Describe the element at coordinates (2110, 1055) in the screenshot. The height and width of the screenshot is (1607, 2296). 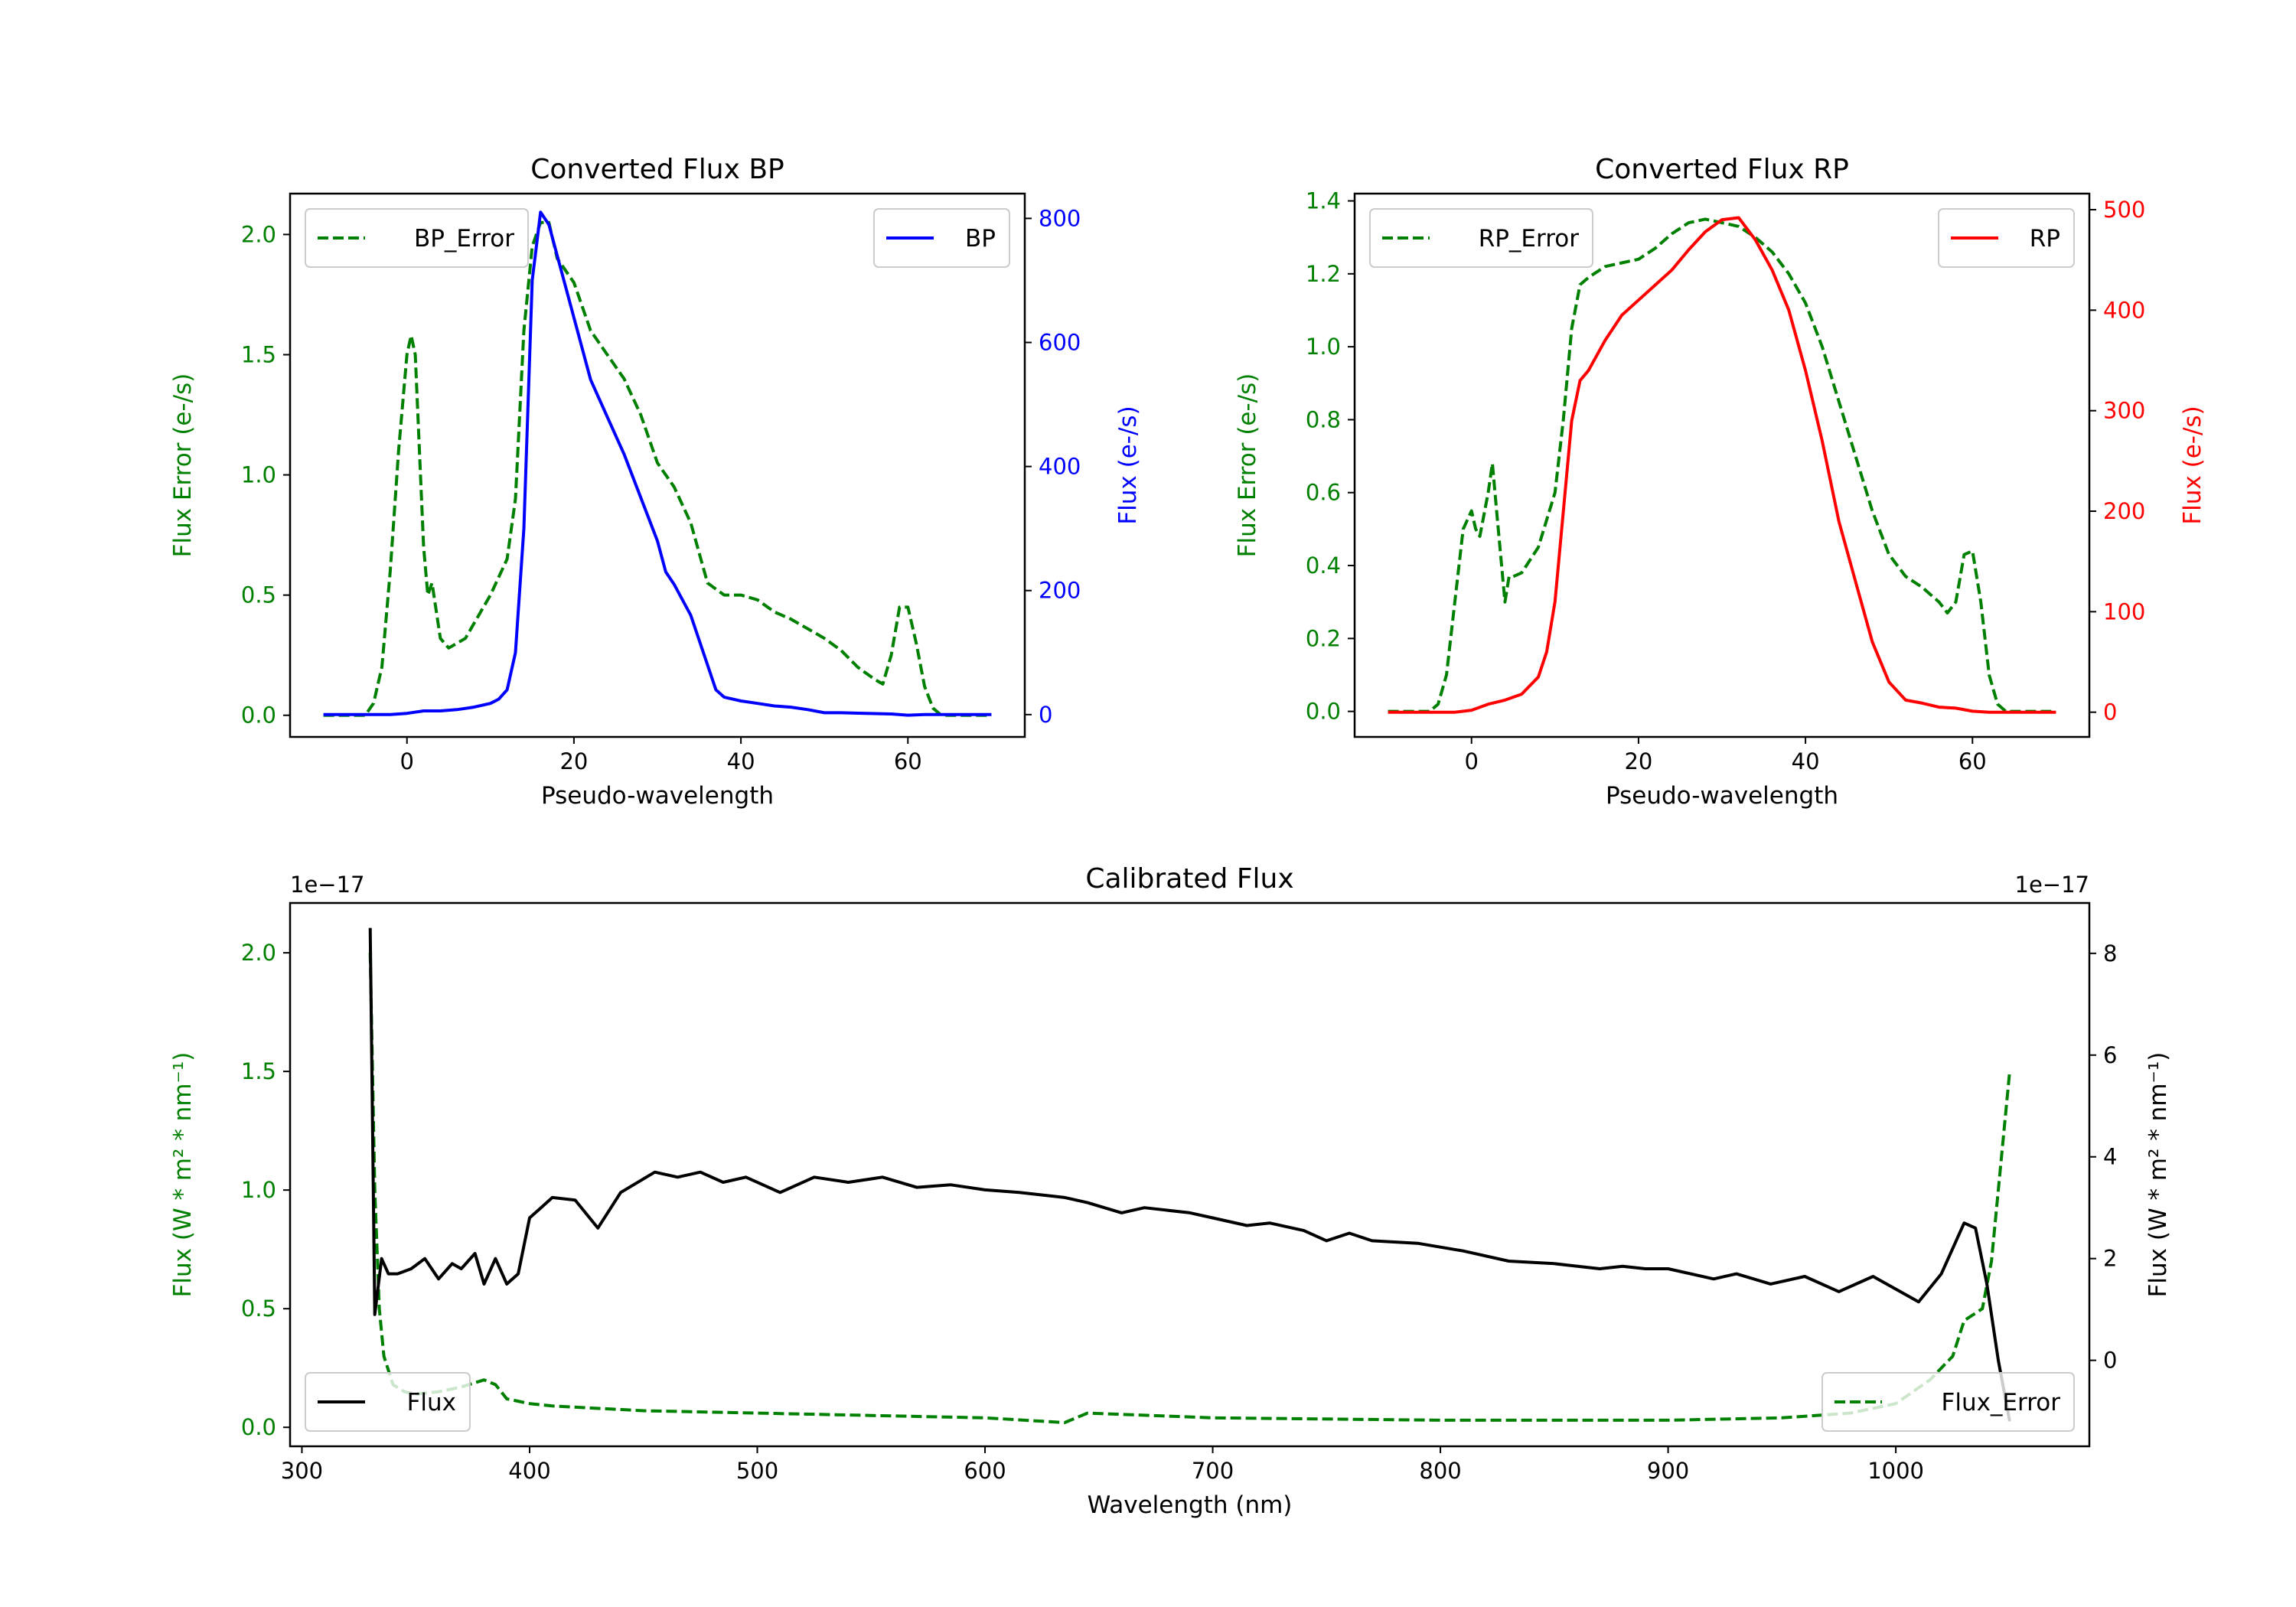
I see `right-y-tick-label: 6` at that location.